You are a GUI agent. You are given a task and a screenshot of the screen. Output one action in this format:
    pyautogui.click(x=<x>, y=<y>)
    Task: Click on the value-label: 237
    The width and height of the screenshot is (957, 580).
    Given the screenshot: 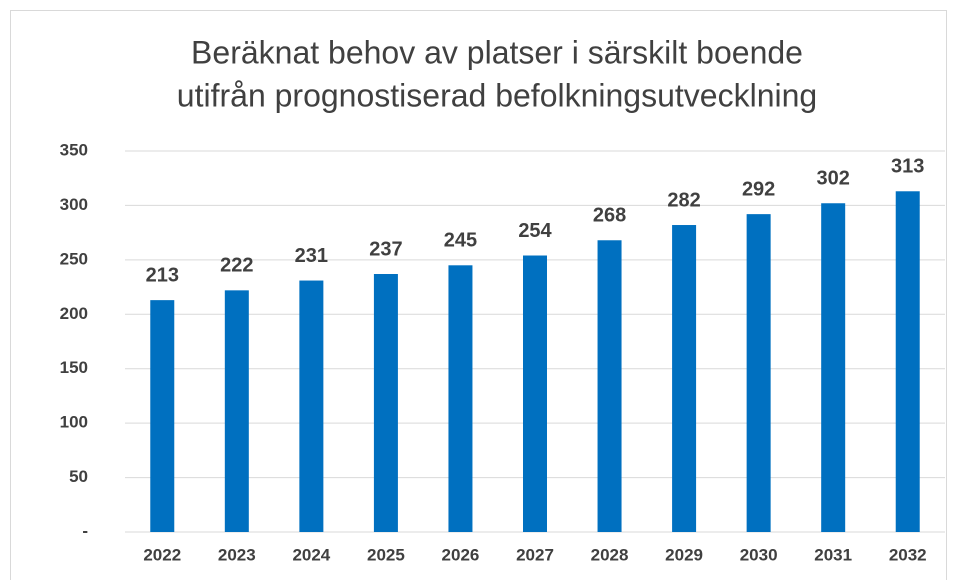 What is the action you would take?
    pyautogui.click(x=385, y=249)
    